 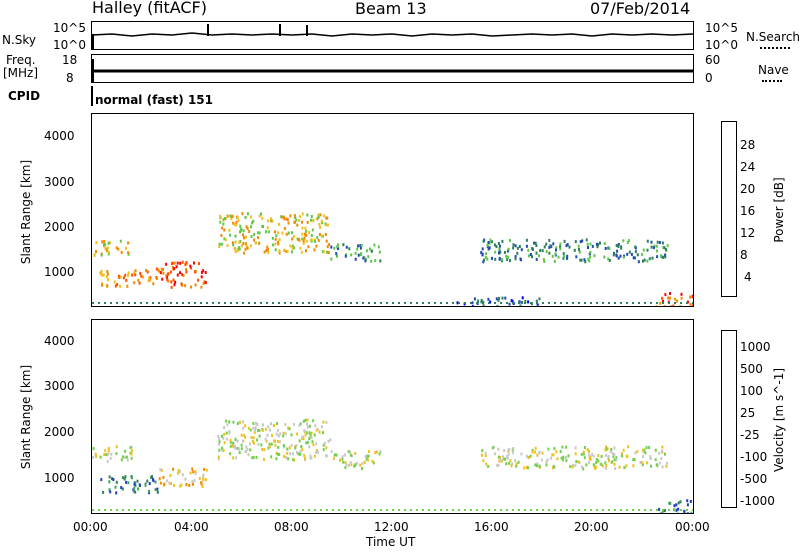 What do you see at coordinates (729, 419) in the screenshot?
I see `velocity-colorbar-scale` at bounding box center [729, 419].